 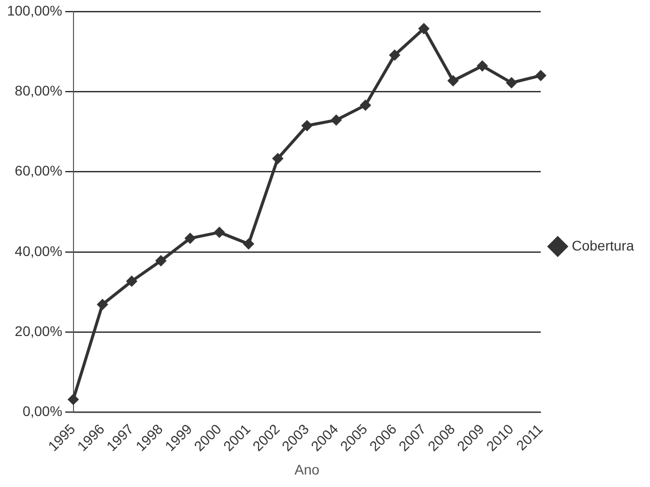 What do you see at coordinates (34, 10) in the screenshot?
I see `y-tick-label: 100,00%` at bounding box center [34, 10].